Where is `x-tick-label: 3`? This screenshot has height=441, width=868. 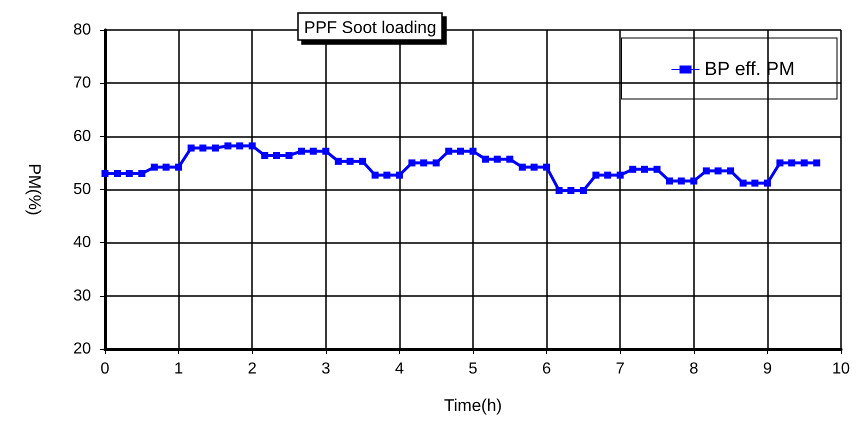
x-tick-label: 3 is located at coordinates (325, 369).